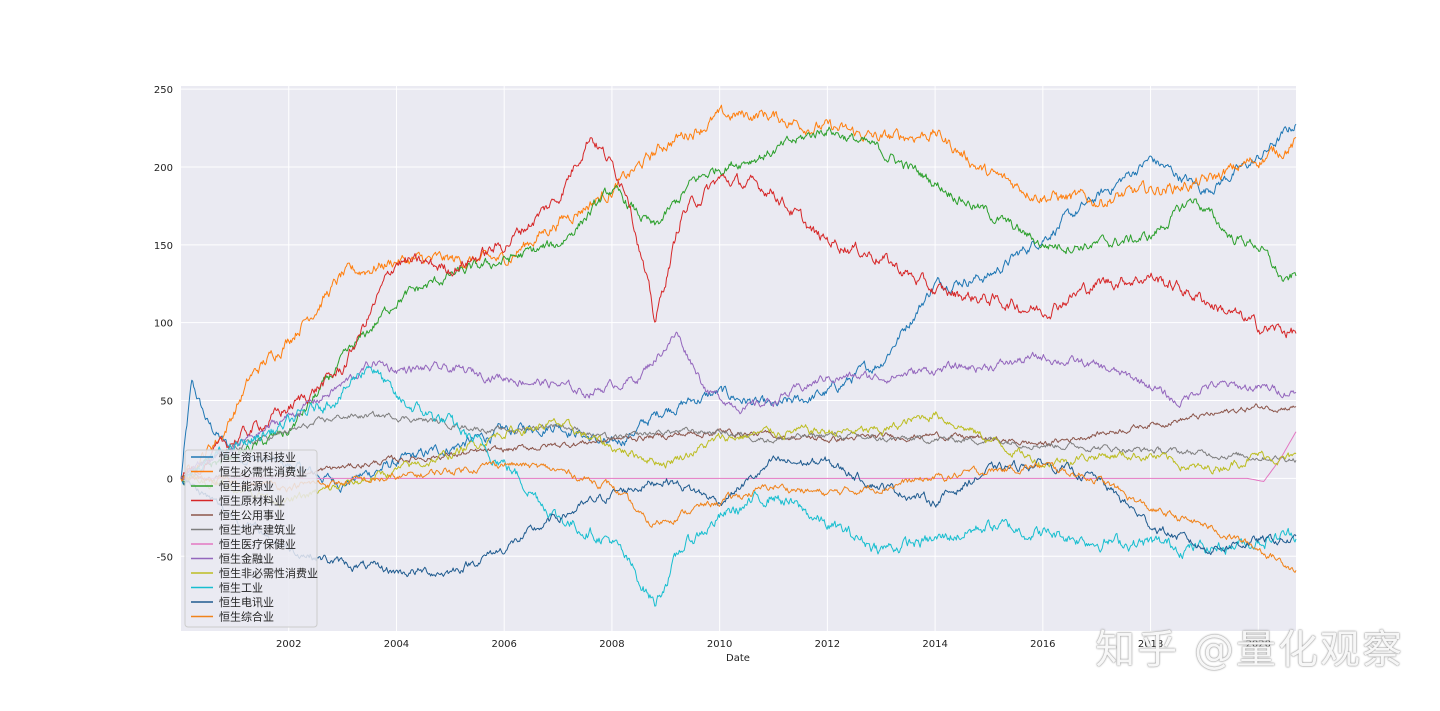  What do you see at coordinates (163, 324) in the screenshot?
I see `y-tick-label: 100` at bounding box center [163, 324].